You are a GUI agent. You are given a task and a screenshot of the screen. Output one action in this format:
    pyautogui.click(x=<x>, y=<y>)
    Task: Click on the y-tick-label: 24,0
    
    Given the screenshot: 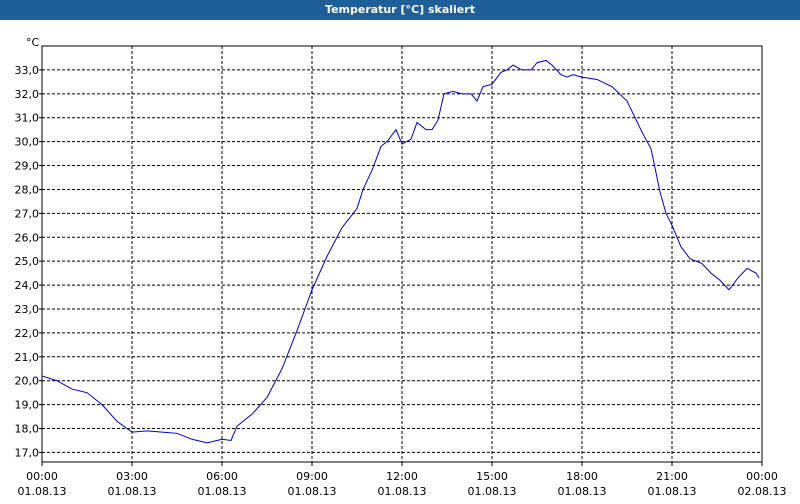 What is the action you would take?
    pyautogui.click(x=27, y=285)
    